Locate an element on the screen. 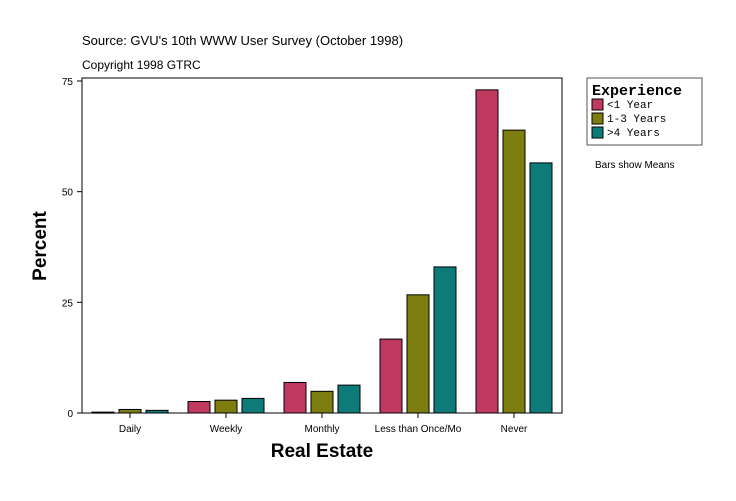 Image resolution: width=736 pixels, height=501 pixels. note-text: Bars show Means is located at coordinates (634, 165).